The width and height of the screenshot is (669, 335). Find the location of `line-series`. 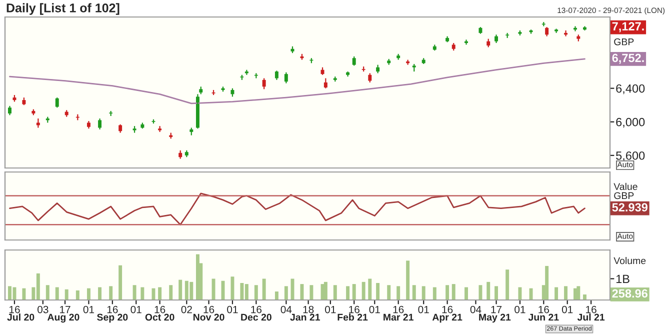

line-series is located at coordinates (297, 81).